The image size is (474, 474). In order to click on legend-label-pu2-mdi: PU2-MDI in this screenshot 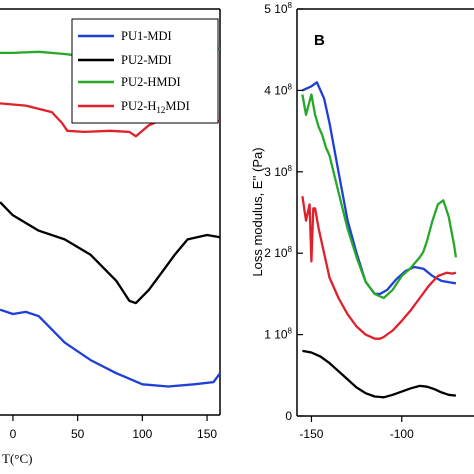, I will do `click(146, 60)`.